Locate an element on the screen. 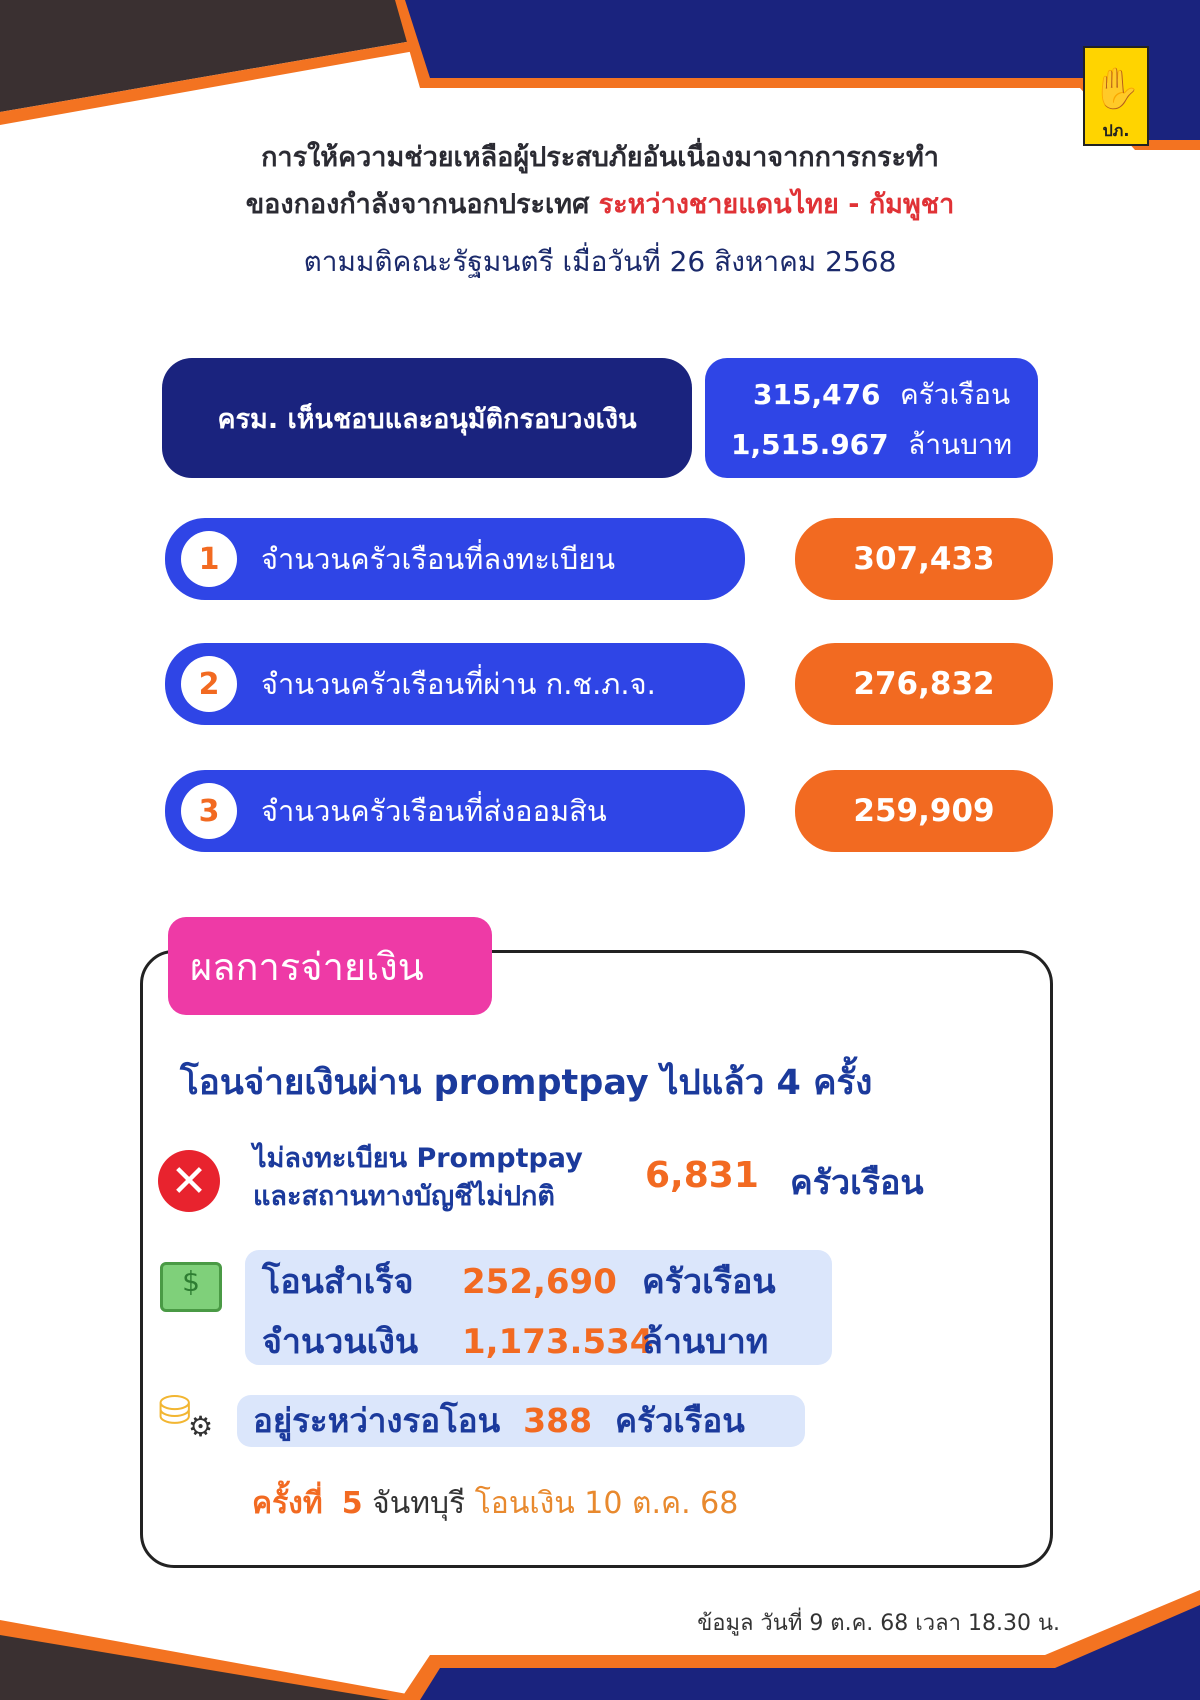  payment-tag: ผลการจ่ายเงิน is located at coordinates (330, 966).